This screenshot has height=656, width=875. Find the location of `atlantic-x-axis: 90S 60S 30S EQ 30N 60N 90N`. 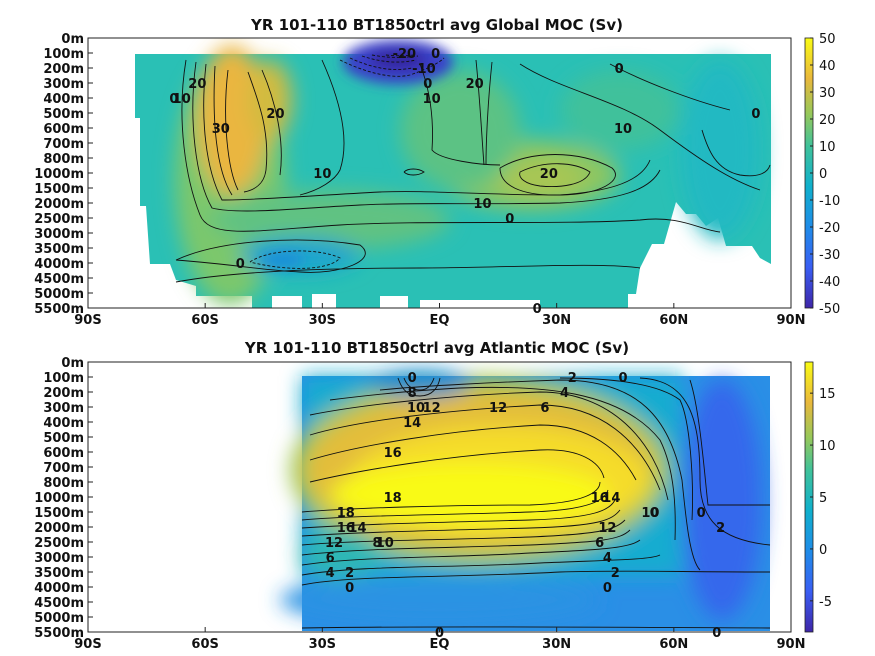

atlantic-x-axis: 90S 60S 30S EQ 30N 60N 90N is located at coordinates (439, 639).